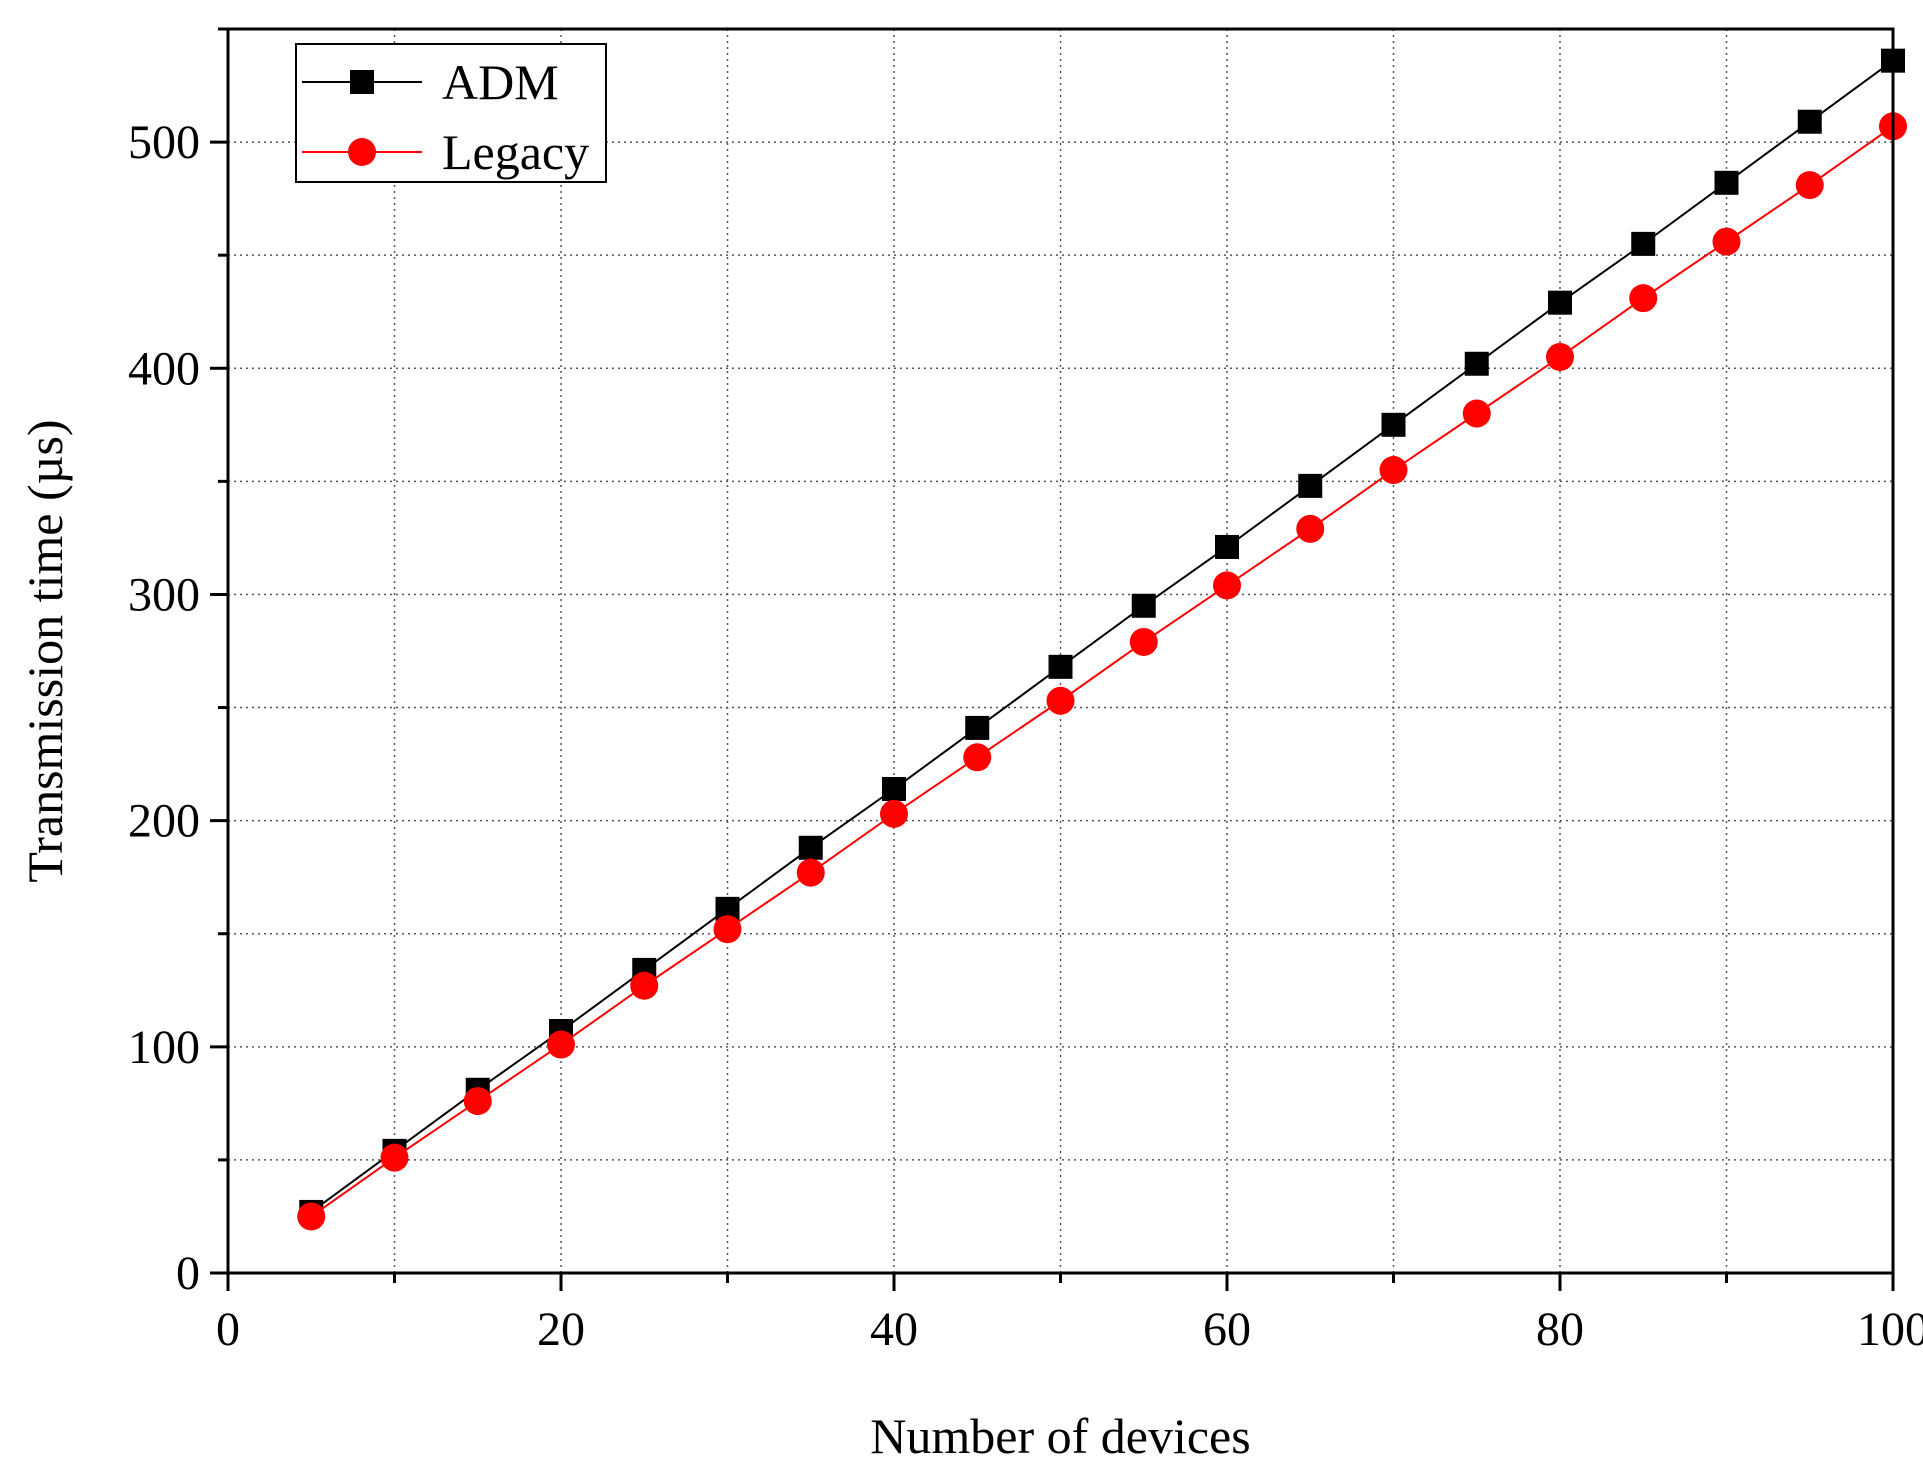  I want to click on legend-label: ADM, so click(500, 82).